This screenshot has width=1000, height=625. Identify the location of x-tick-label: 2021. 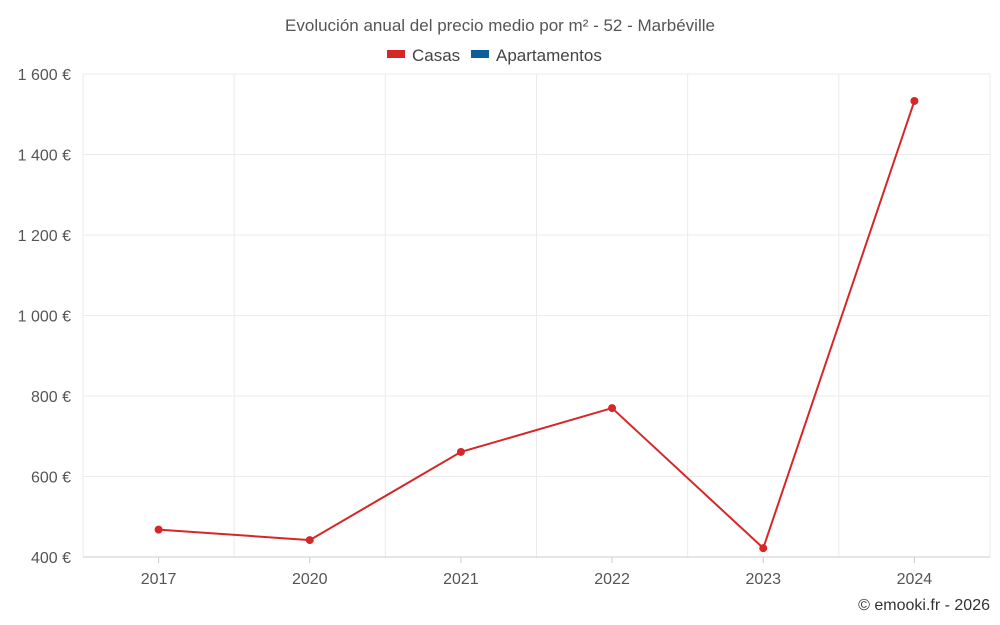
(461, 579).